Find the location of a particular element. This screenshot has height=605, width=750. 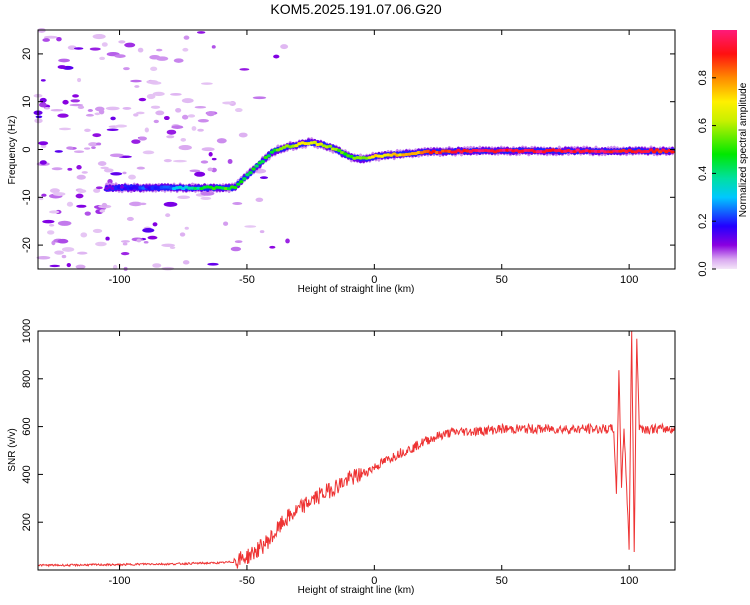

snr-y-tick-label: 1000 is located at coordinates (27, 331).